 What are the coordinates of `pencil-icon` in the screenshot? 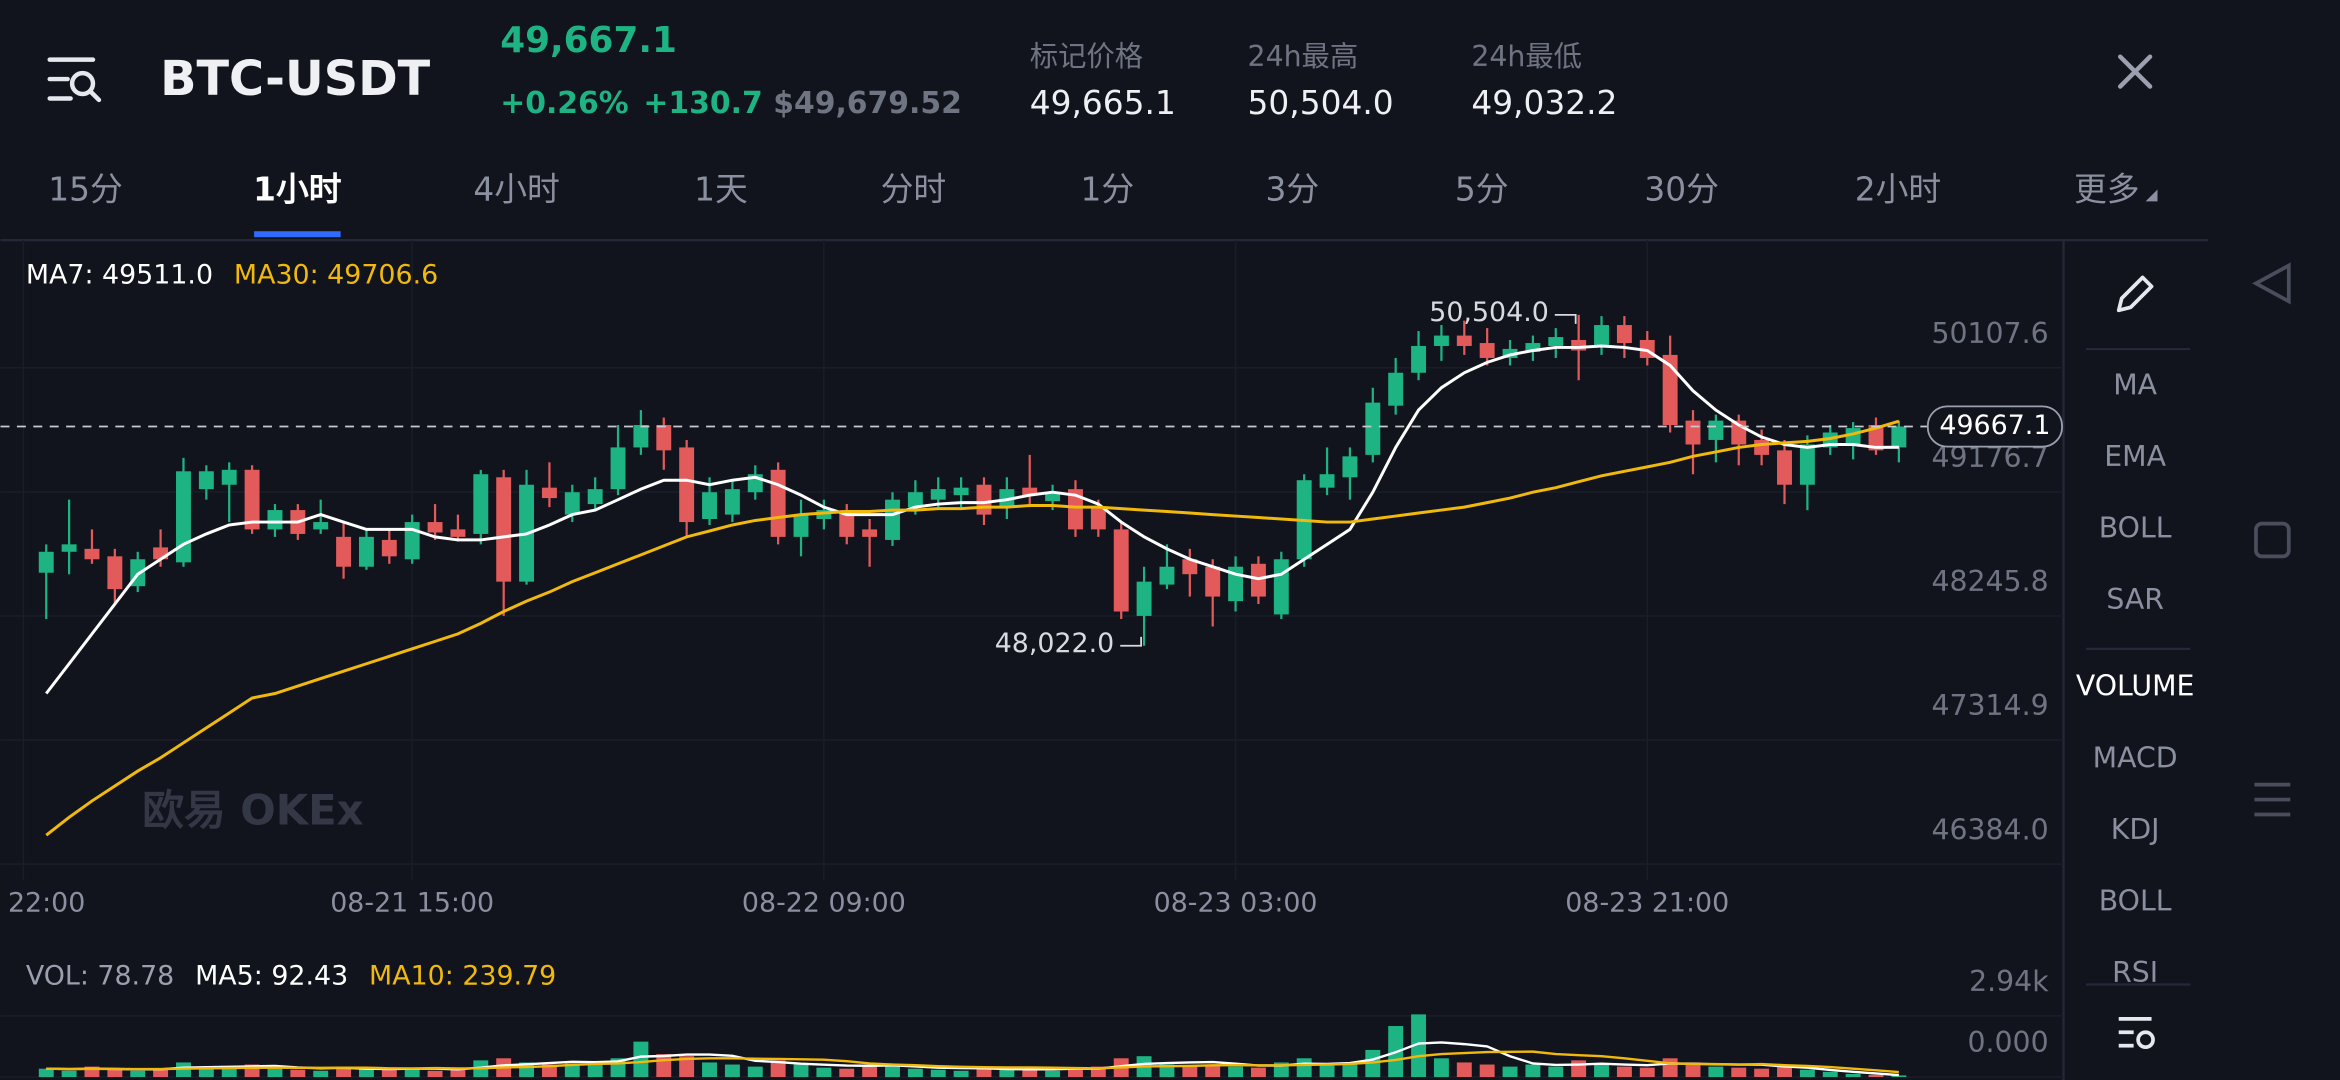 It's located at (2135, 294).